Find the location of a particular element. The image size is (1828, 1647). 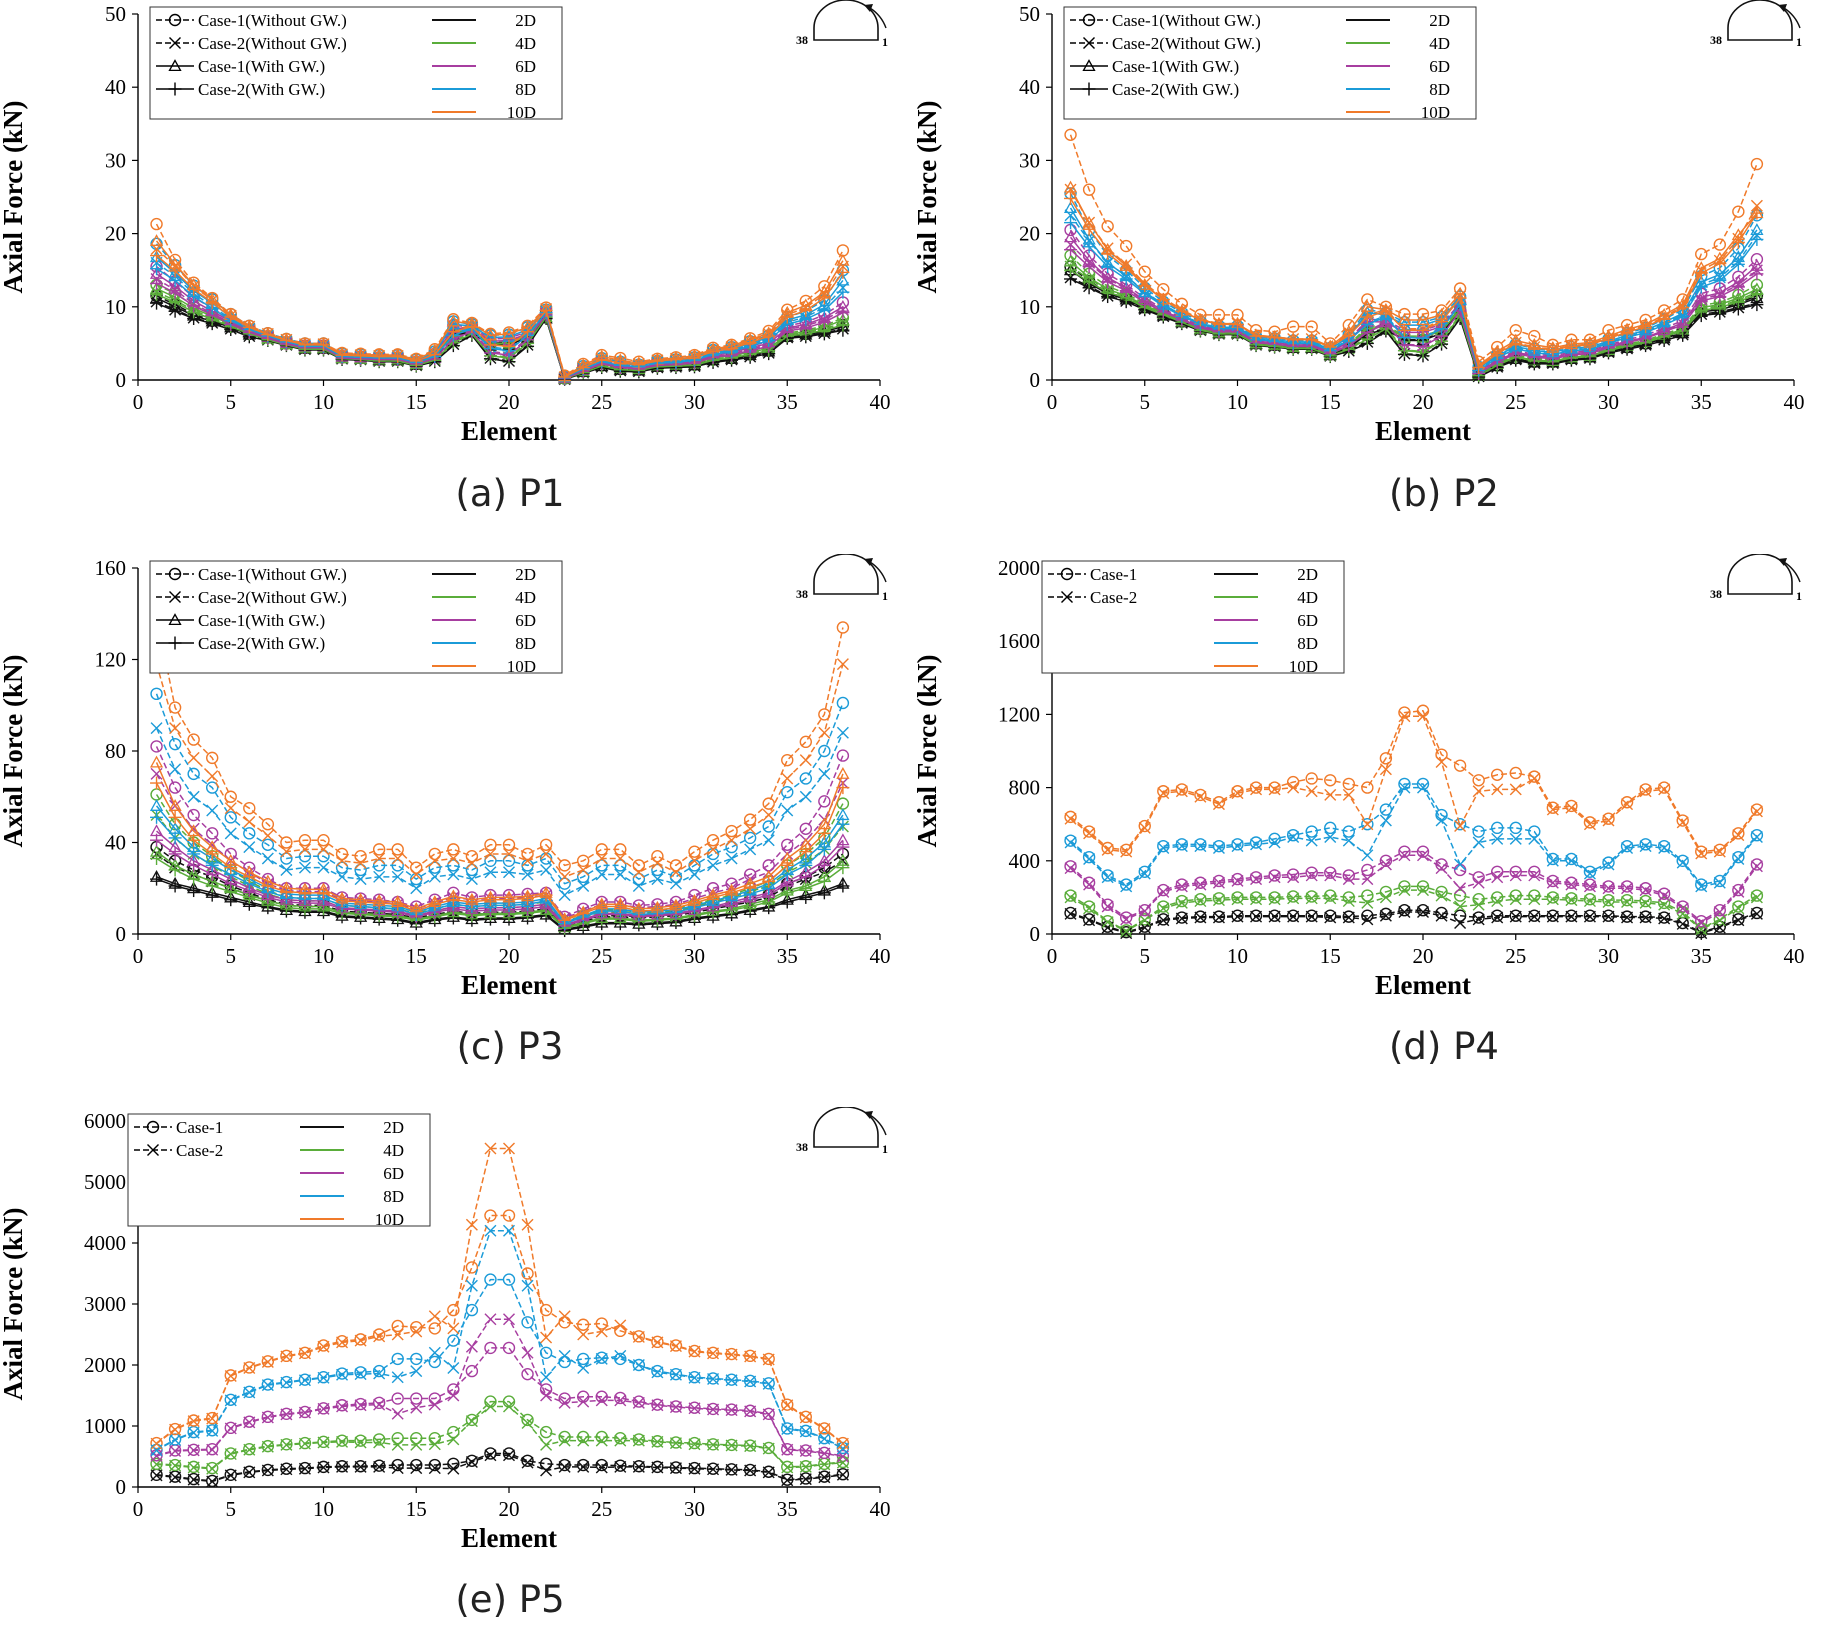

y-tick-label: 80 is located at coordinates (115, 751).